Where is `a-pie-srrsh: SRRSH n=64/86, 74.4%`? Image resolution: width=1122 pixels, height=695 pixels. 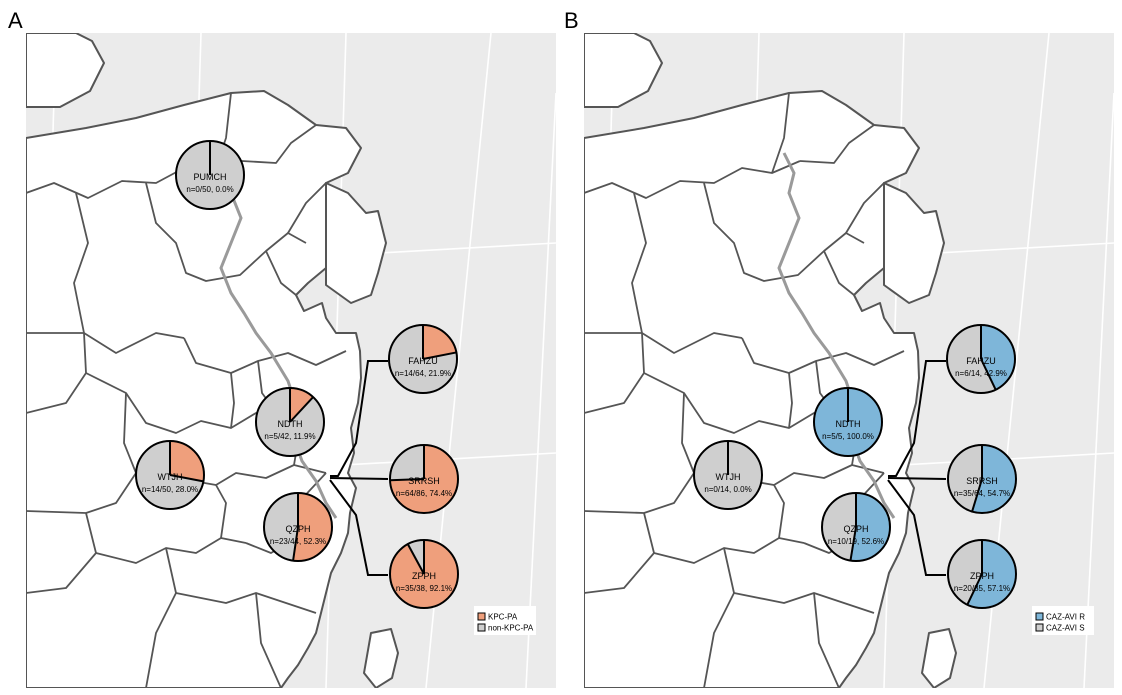
a-pie-srrsh: SRRSH n=64/86, 74.4% is located at coordinates (424, 479).